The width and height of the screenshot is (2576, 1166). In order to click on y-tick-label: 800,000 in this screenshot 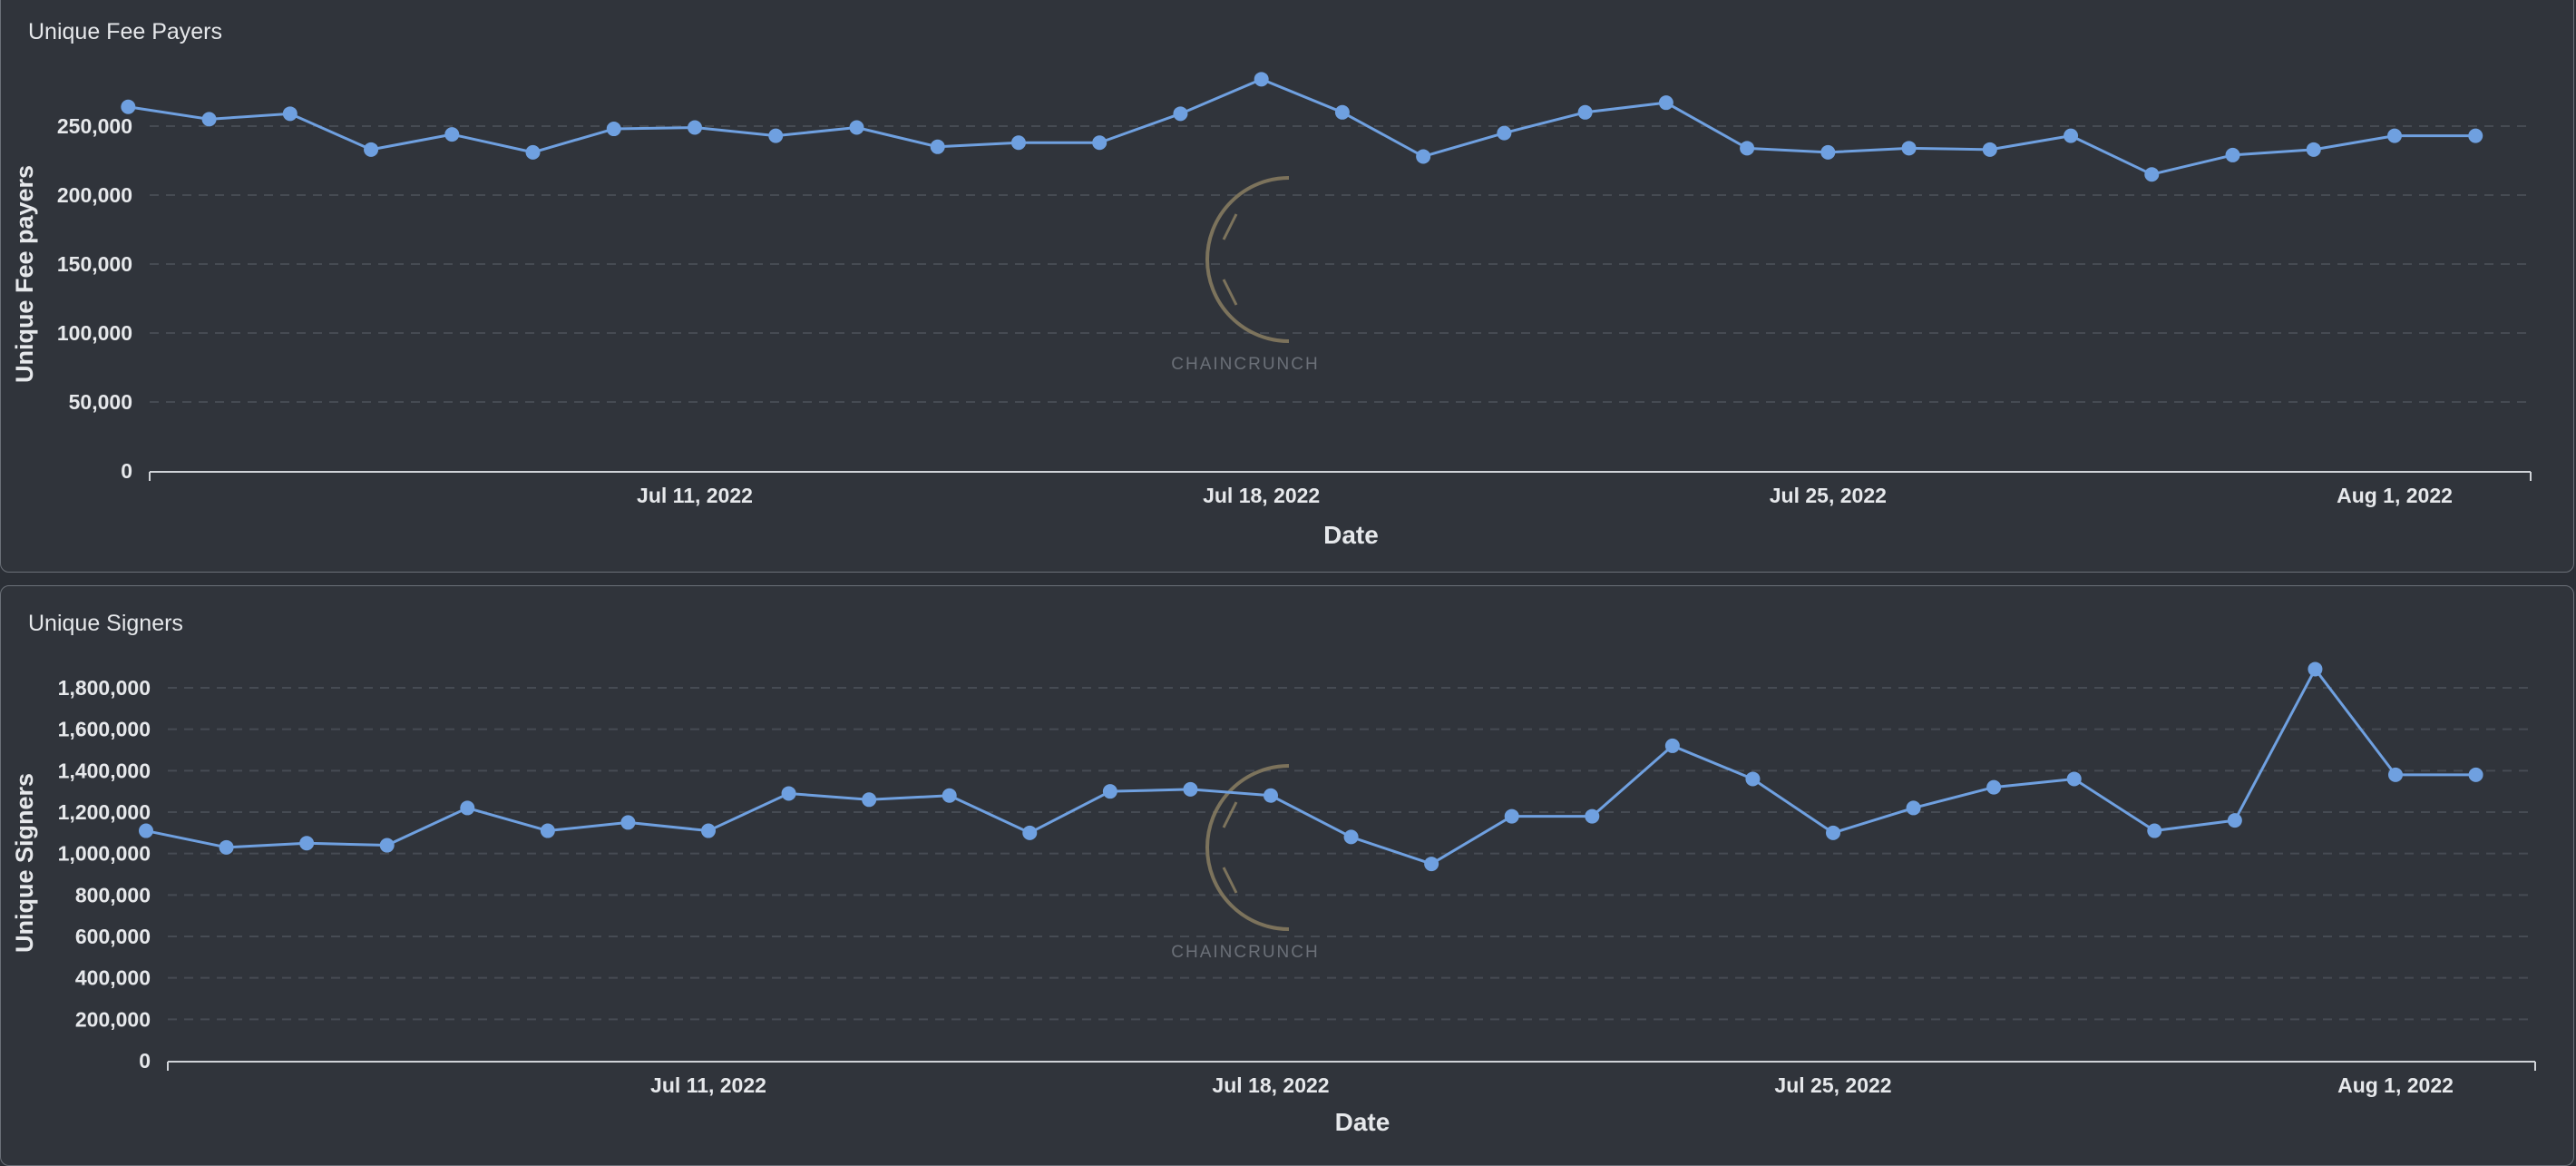, I will do `click(113, 894)`.